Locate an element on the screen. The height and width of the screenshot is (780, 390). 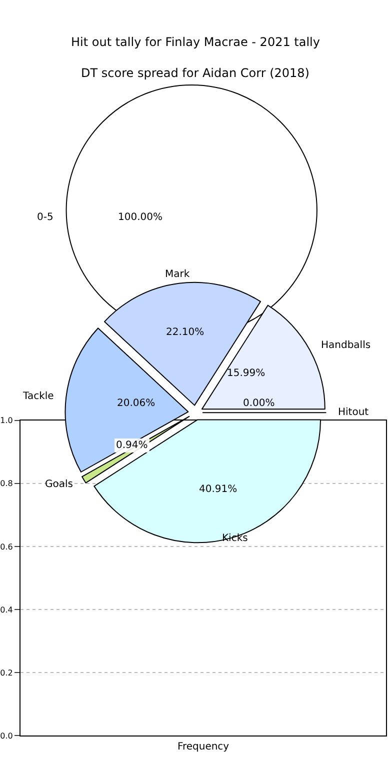
data-label: 20.06% is located at coordinates (136, 403).